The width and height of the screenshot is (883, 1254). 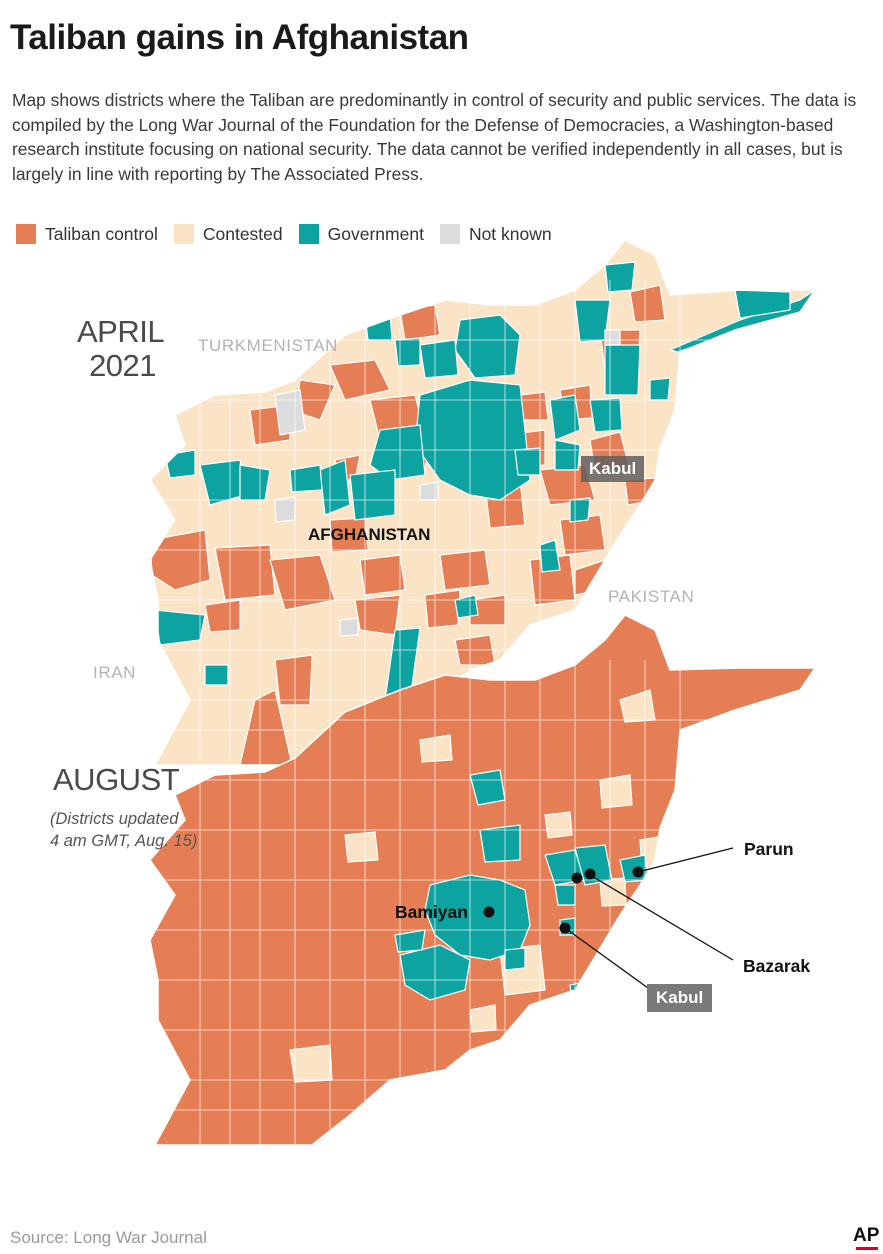 I want to click on legend-item-contested: Contested, so click(x=228, y=234).